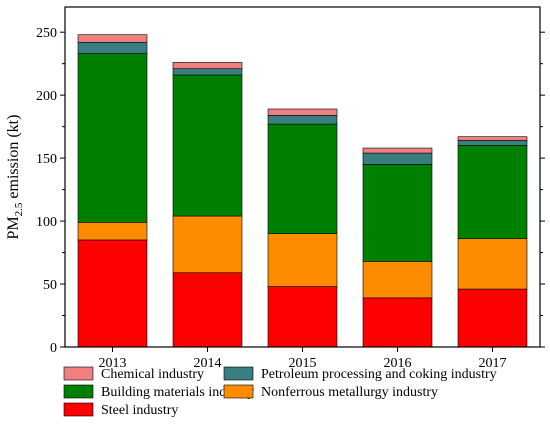 This screenshot has width=550, height=428. I want to click on bar-segment-1-2016, so click(397, 280).